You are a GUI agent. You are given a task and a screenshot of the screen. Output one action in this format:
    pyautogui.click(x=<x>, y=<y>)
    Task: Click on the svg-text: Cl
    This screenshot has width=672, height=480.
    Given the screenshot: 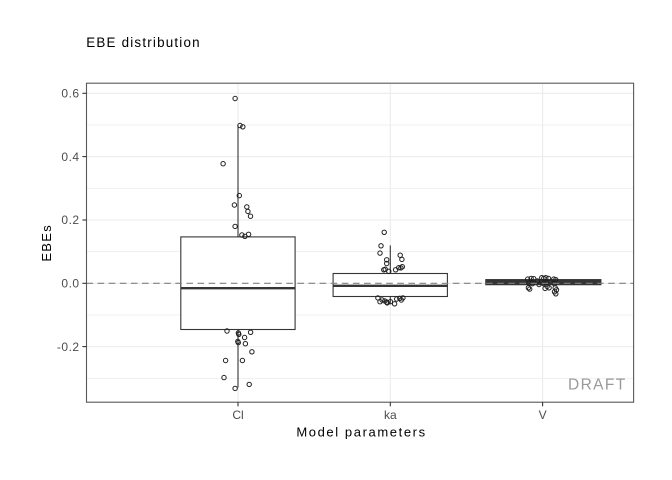 What is the action you would take?
    pyautogui.click(x=237, y=415)
    